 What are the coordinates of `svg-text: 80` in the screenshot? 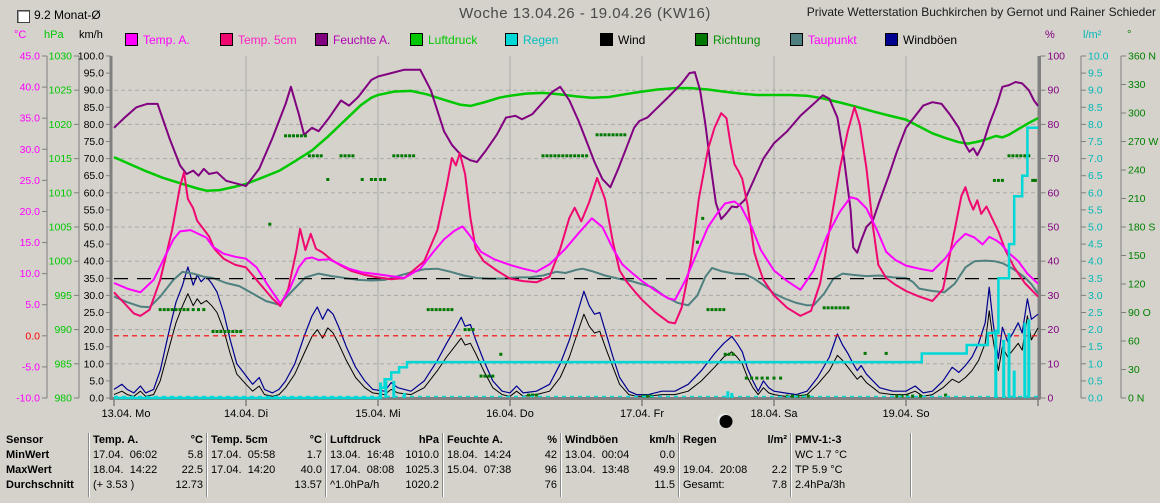 It's located at (1054, 125).